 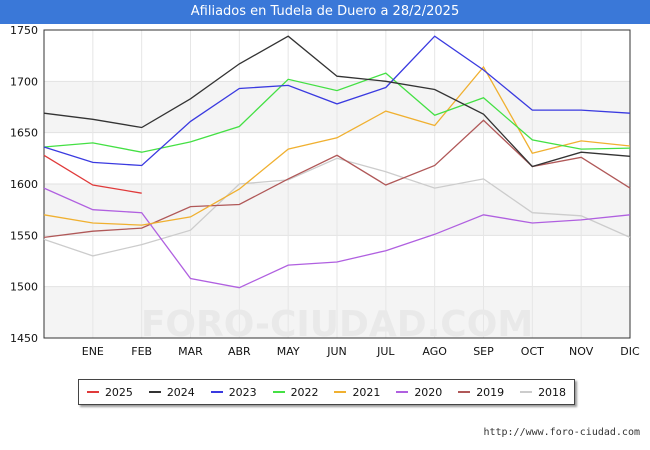 What do you see at coordinates (630, 351) in the screenshot?
I see `x-tick-label: DIC` at bounding box center [630, 351].